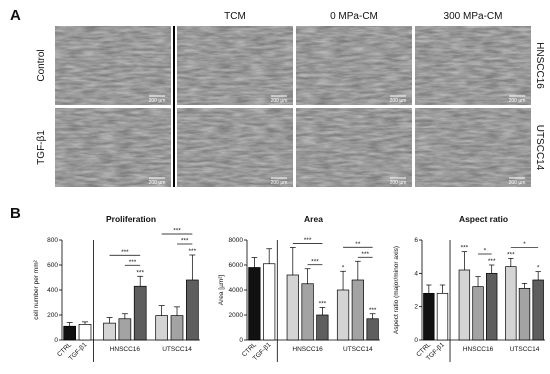  What do you see at coordinates (52, 290) in the screenshot?
I see `y-tick-label: 400` at bounding box center [52, 290].